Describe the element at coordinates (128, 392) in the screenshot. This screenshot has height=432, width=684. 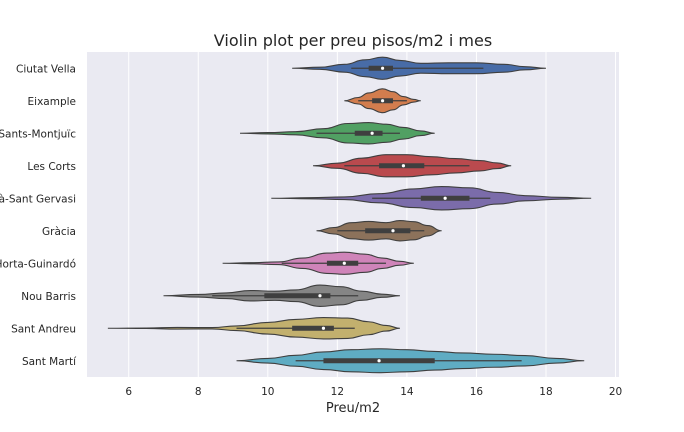
I see `x-tick-label: 6` at that location.